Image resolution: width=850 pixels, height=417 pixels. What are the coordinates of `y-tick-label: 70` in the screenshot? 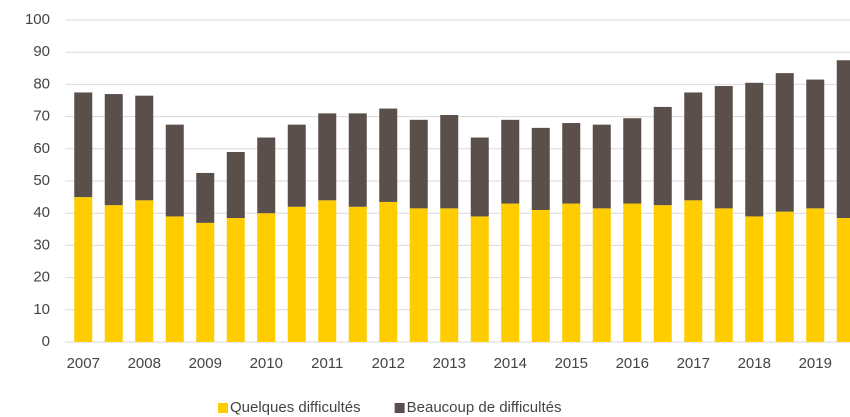 It's located at (41, 116).